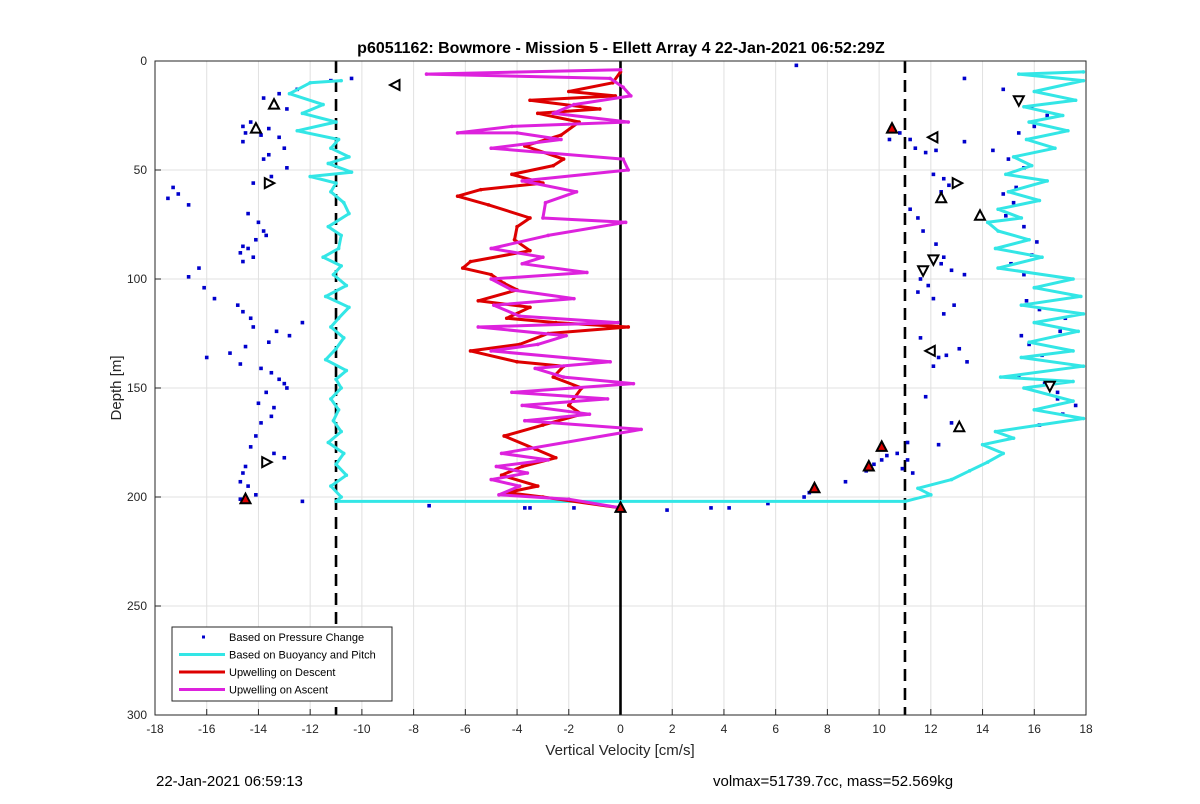 Image resolution: width=1200 pixels, height=804 pixels. What do you see at coordinates (931, 729) in the screenshot?
I see `x-tick-label: 12` at bounding box center [931, 729].